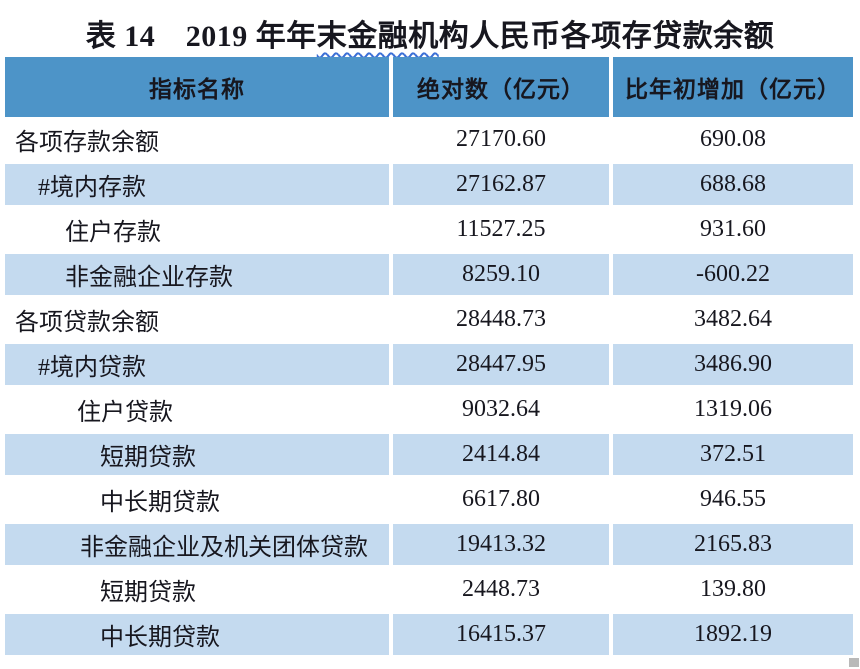  What do you see at coordinates (733, 319) in the screenshot?
I see `change-value-cell: 3482.64` at bounding box center [733, 319].